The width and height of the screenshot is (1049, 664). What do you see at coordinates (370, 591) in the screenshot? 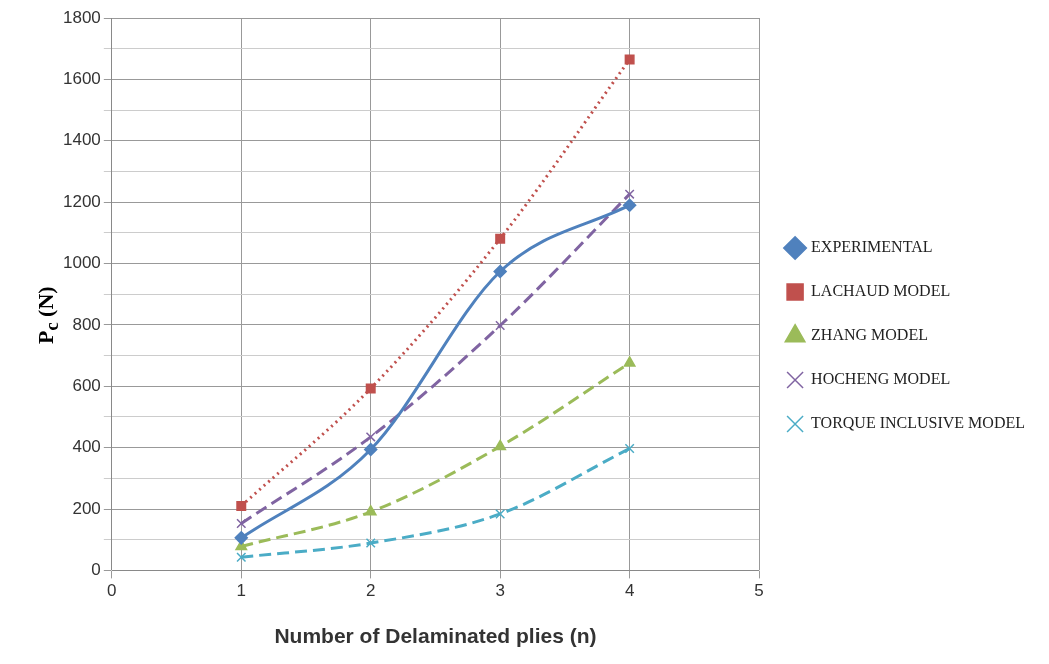
I see `x-tick-label: 2` at bounding box center [370, 591].